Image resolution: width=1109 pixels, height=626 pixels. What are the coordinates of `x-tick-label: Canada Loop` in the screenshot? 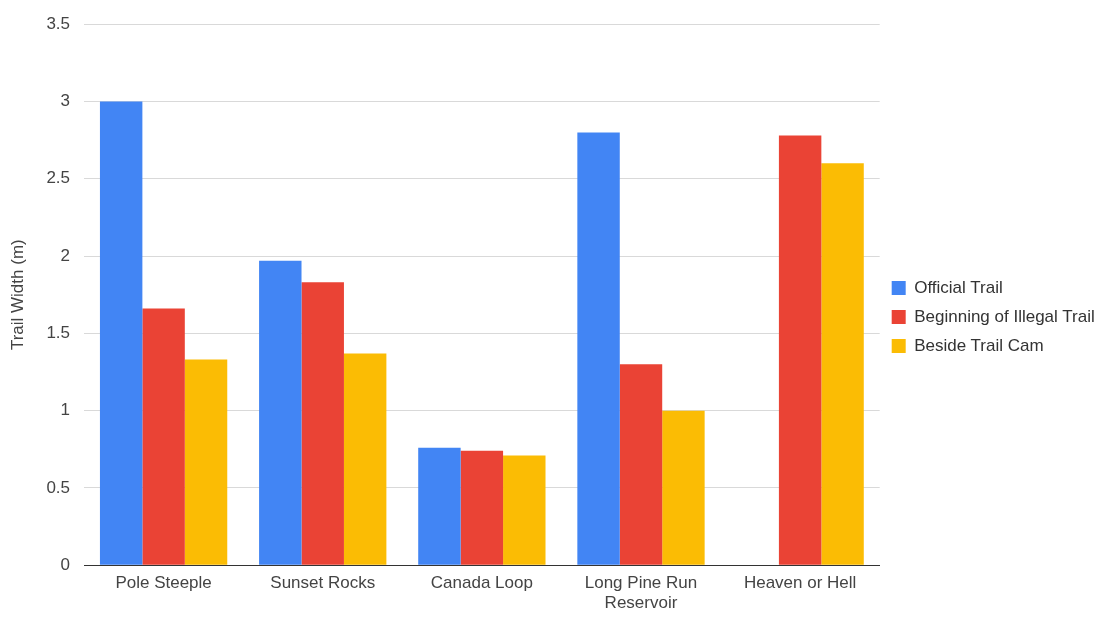 It's located at (481, 583).